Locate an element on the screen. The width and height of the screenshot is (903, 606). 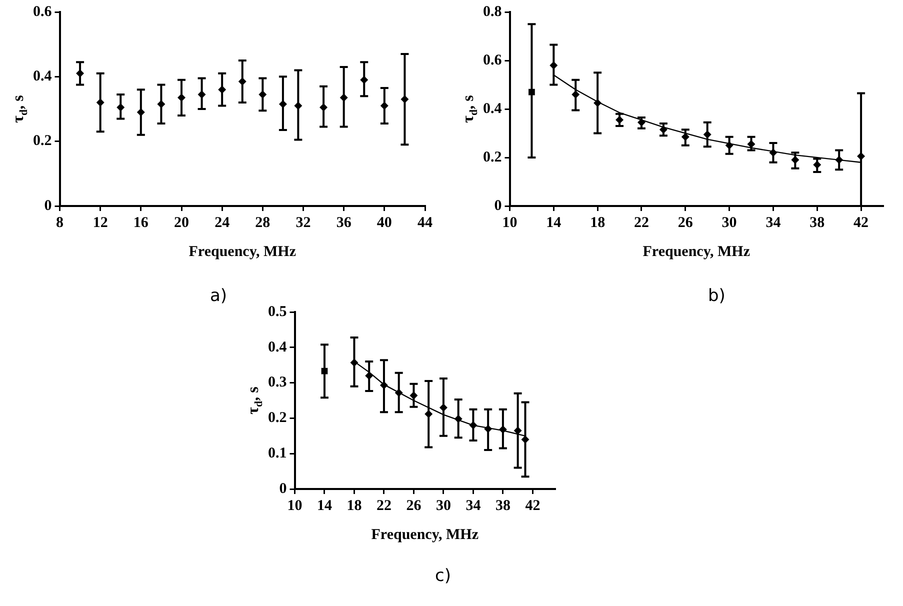
y-tick-label: 0.5 is located at coordinates (277, 312).